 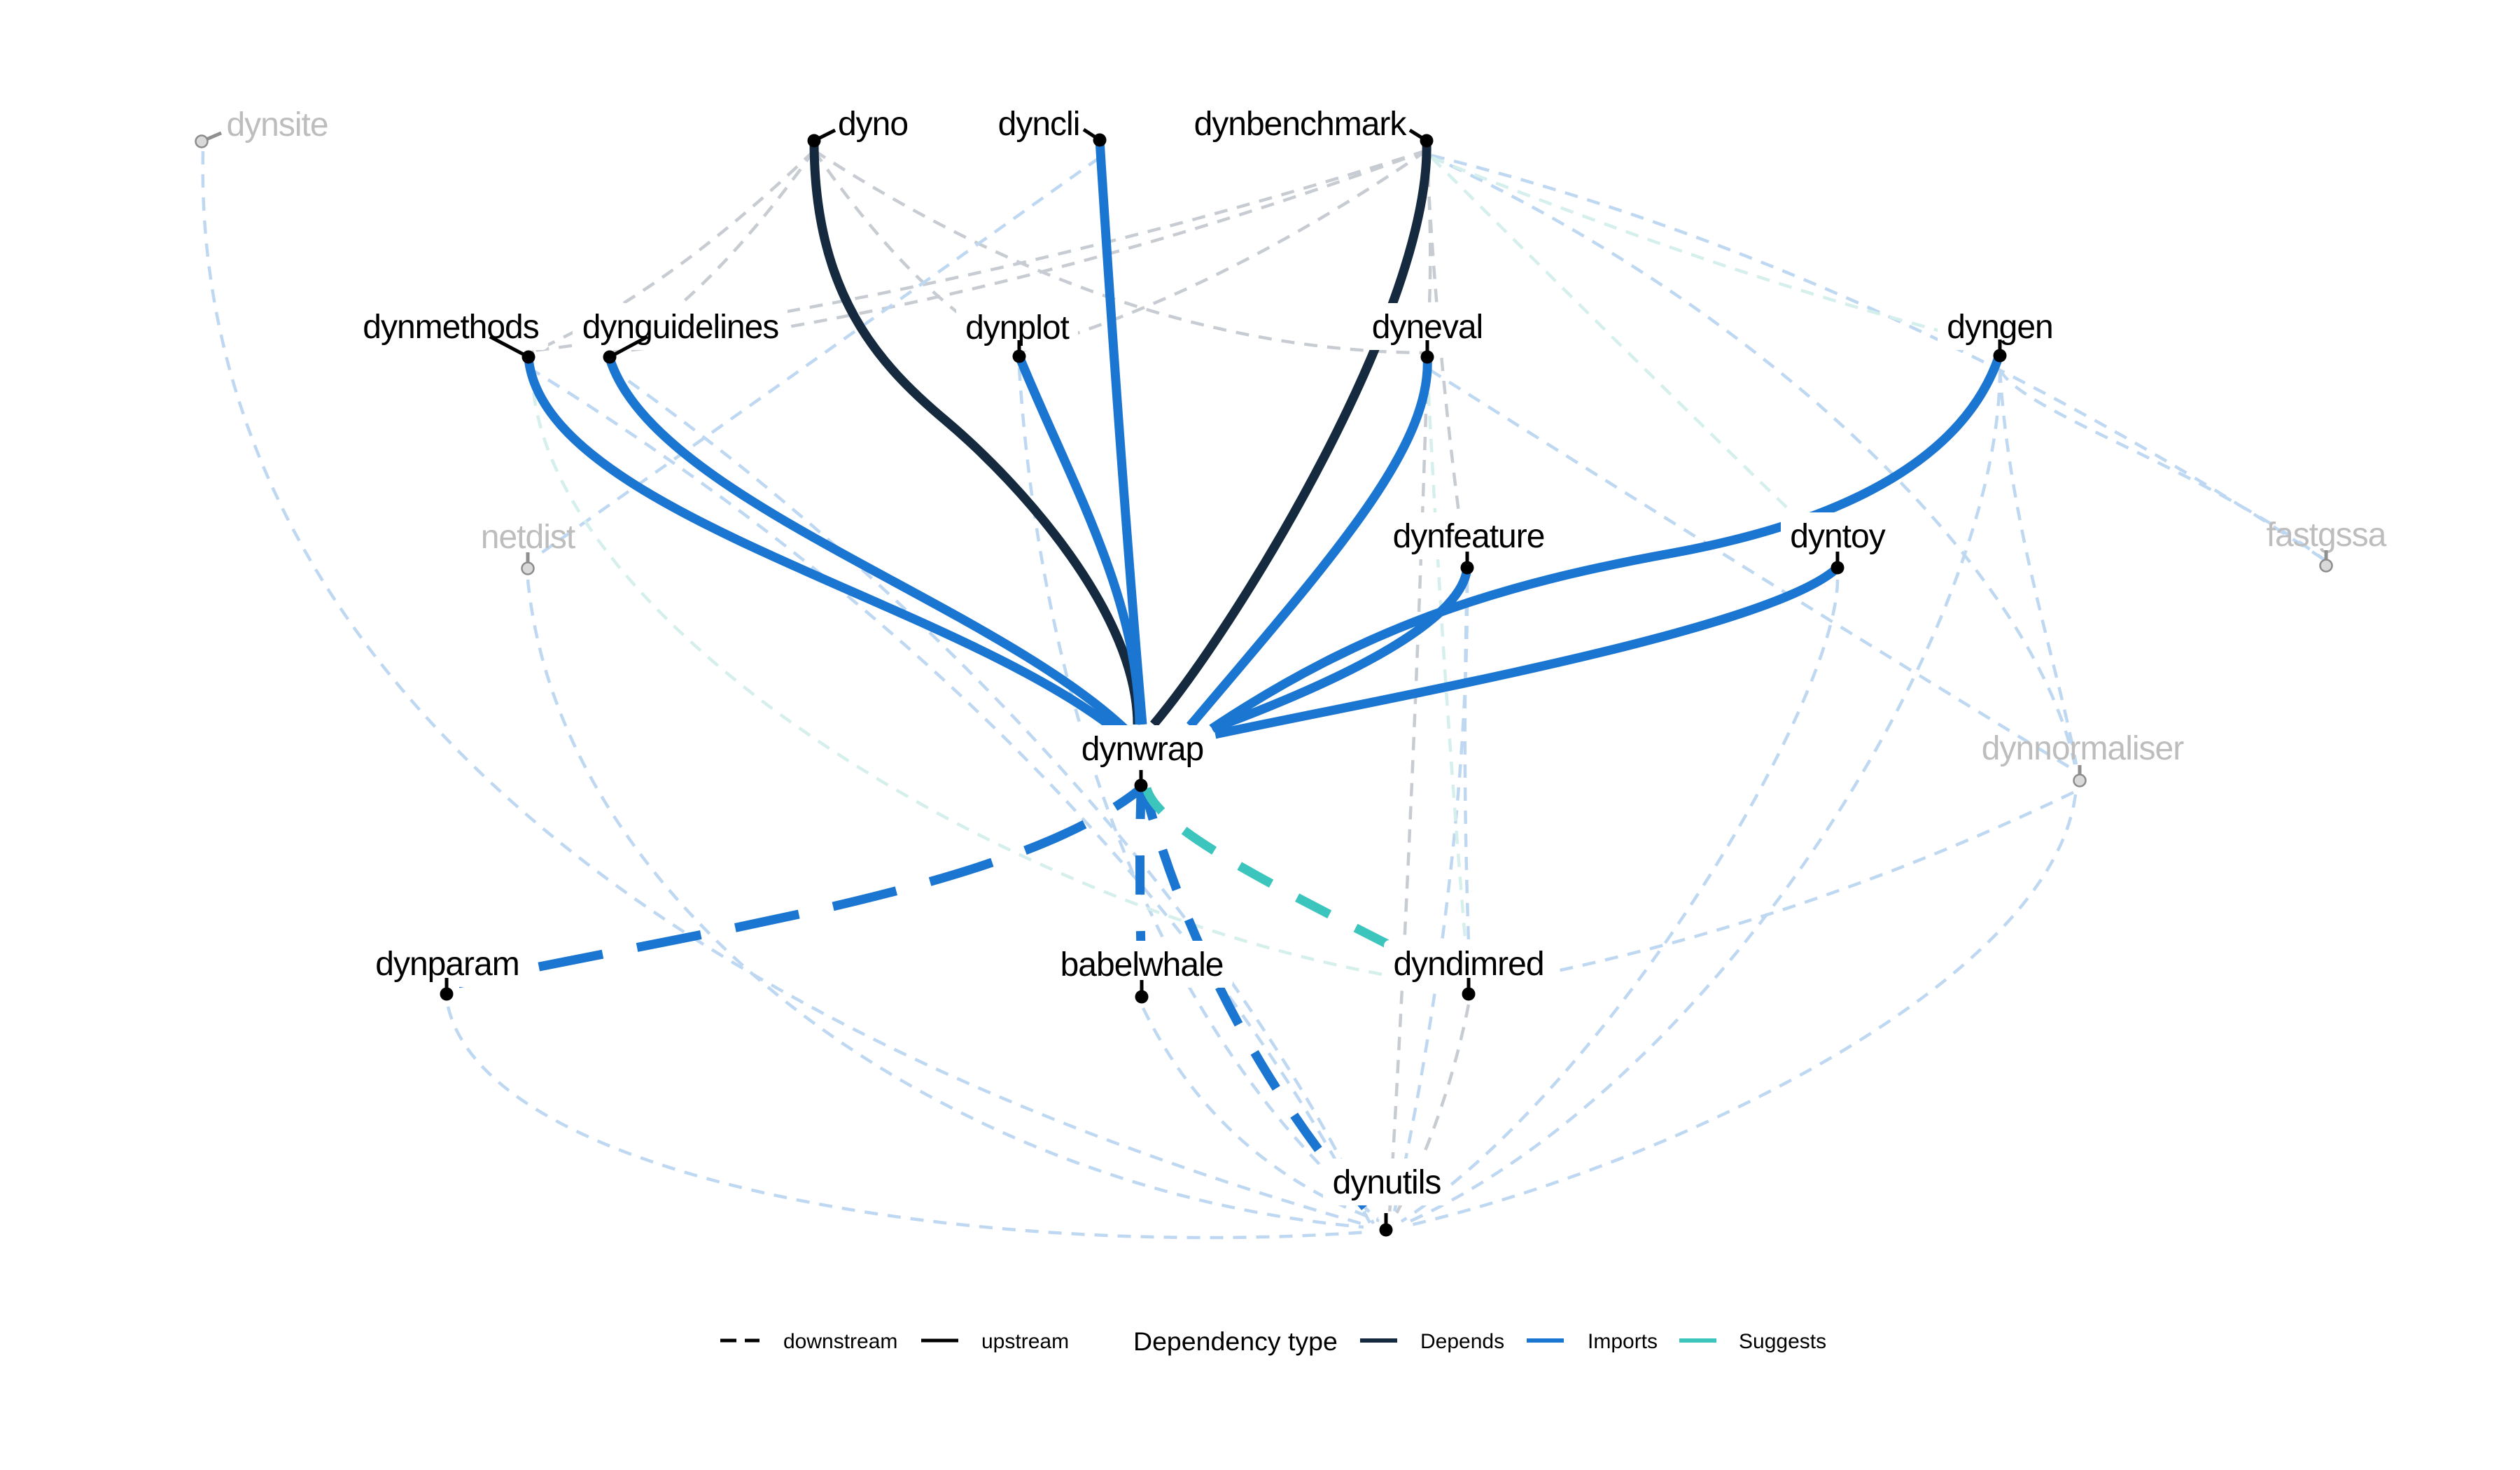 What do you see at coordinates (1782, 1341) in the screenshot?
I see `svg-text: Suggests` at bounding box center [1782, 1341].